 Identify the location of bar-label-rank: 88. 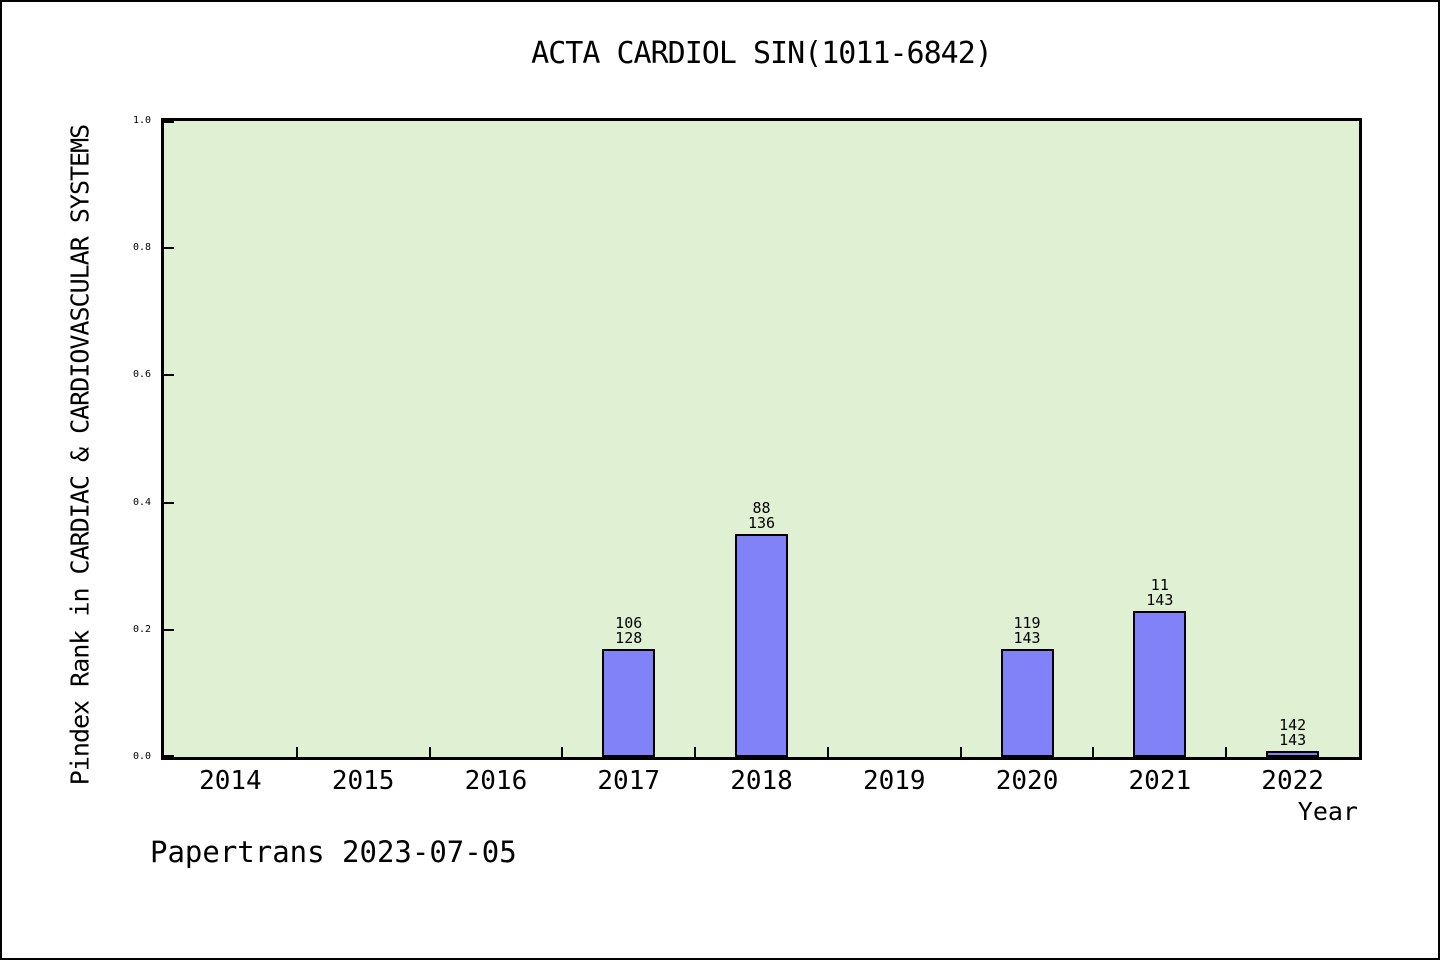
(761, 508).